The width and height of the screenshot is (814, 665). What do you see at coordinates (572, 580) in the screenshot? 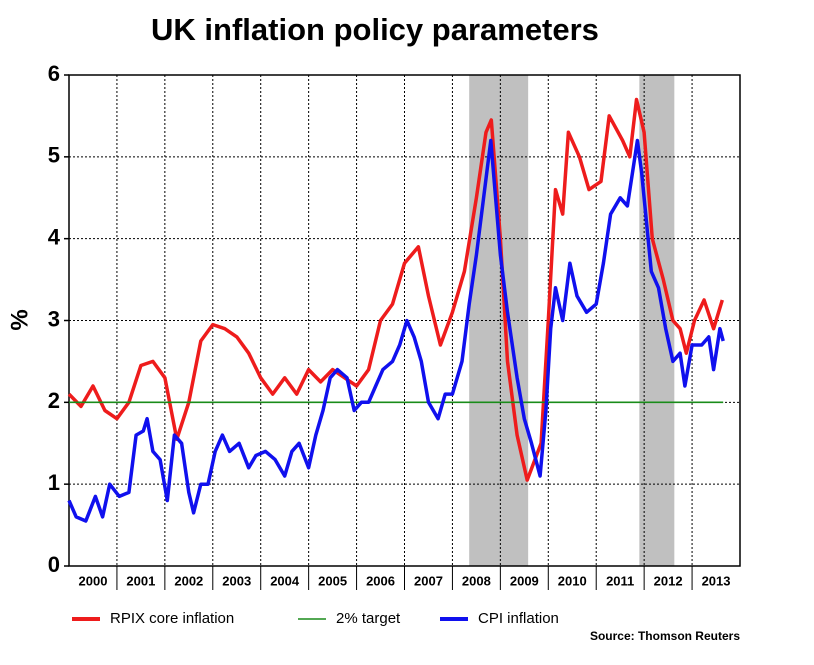
I see `x-tick-label: 2010` at bounding box center [572, 580].